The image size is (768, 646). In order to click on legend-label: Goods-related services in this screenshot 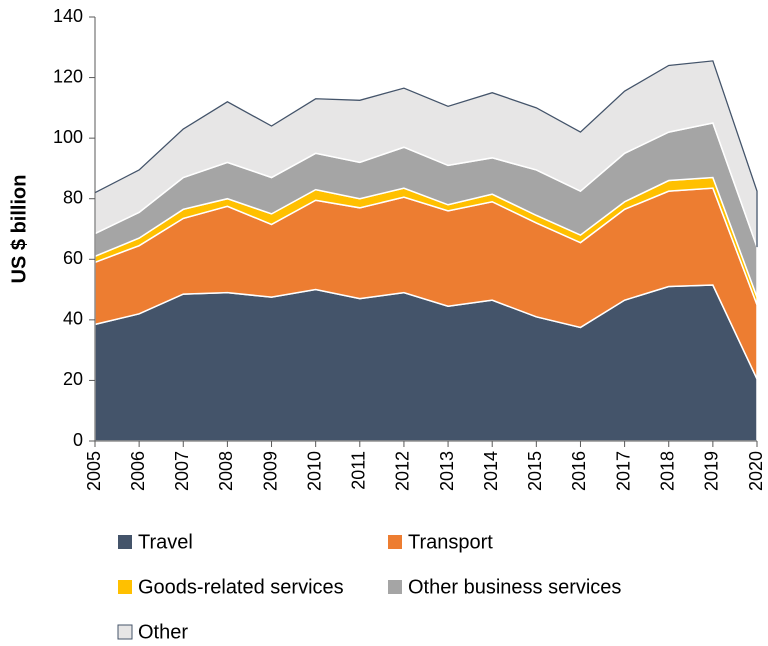, I will do `click(241, 587)`.